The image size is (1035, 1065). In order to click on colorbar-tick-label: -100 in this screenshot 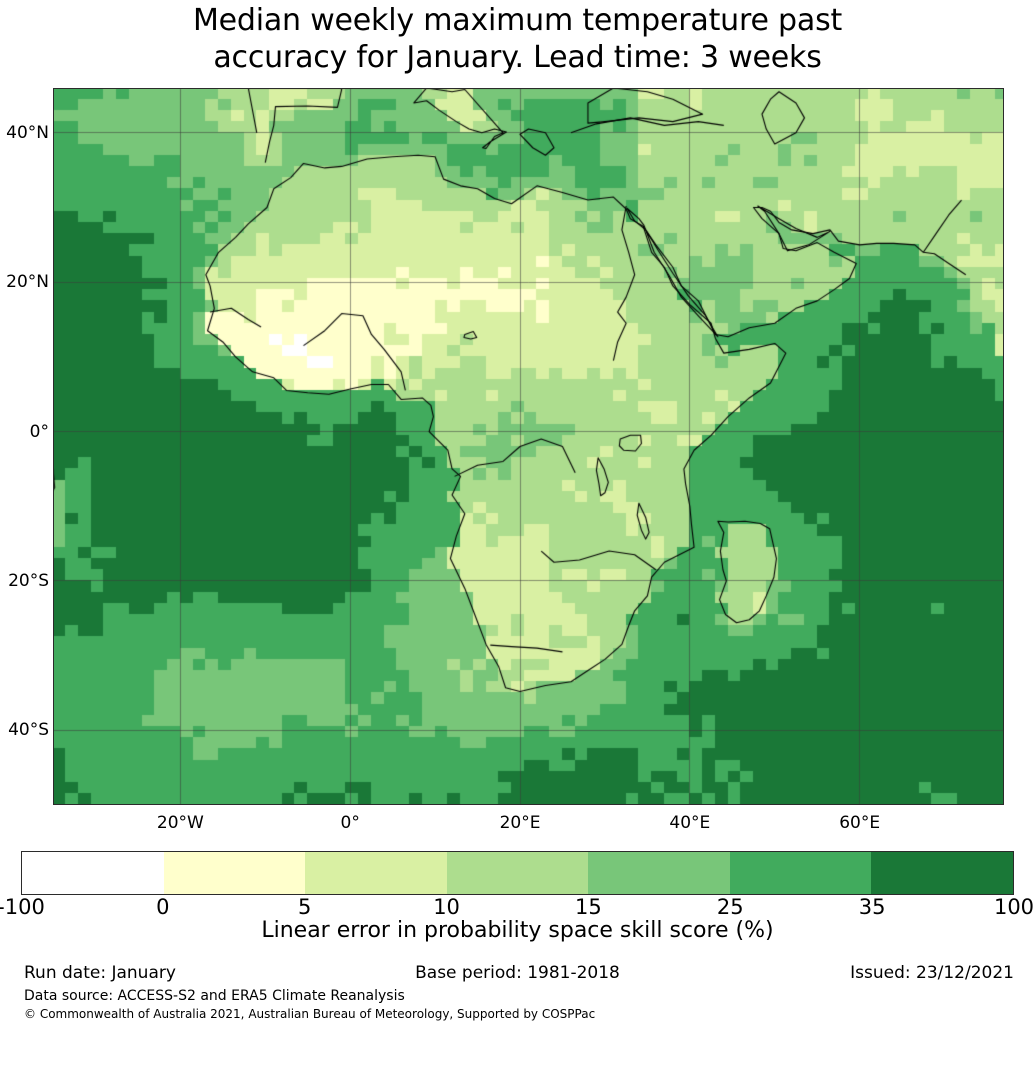, I will do `click(22, 907)`.